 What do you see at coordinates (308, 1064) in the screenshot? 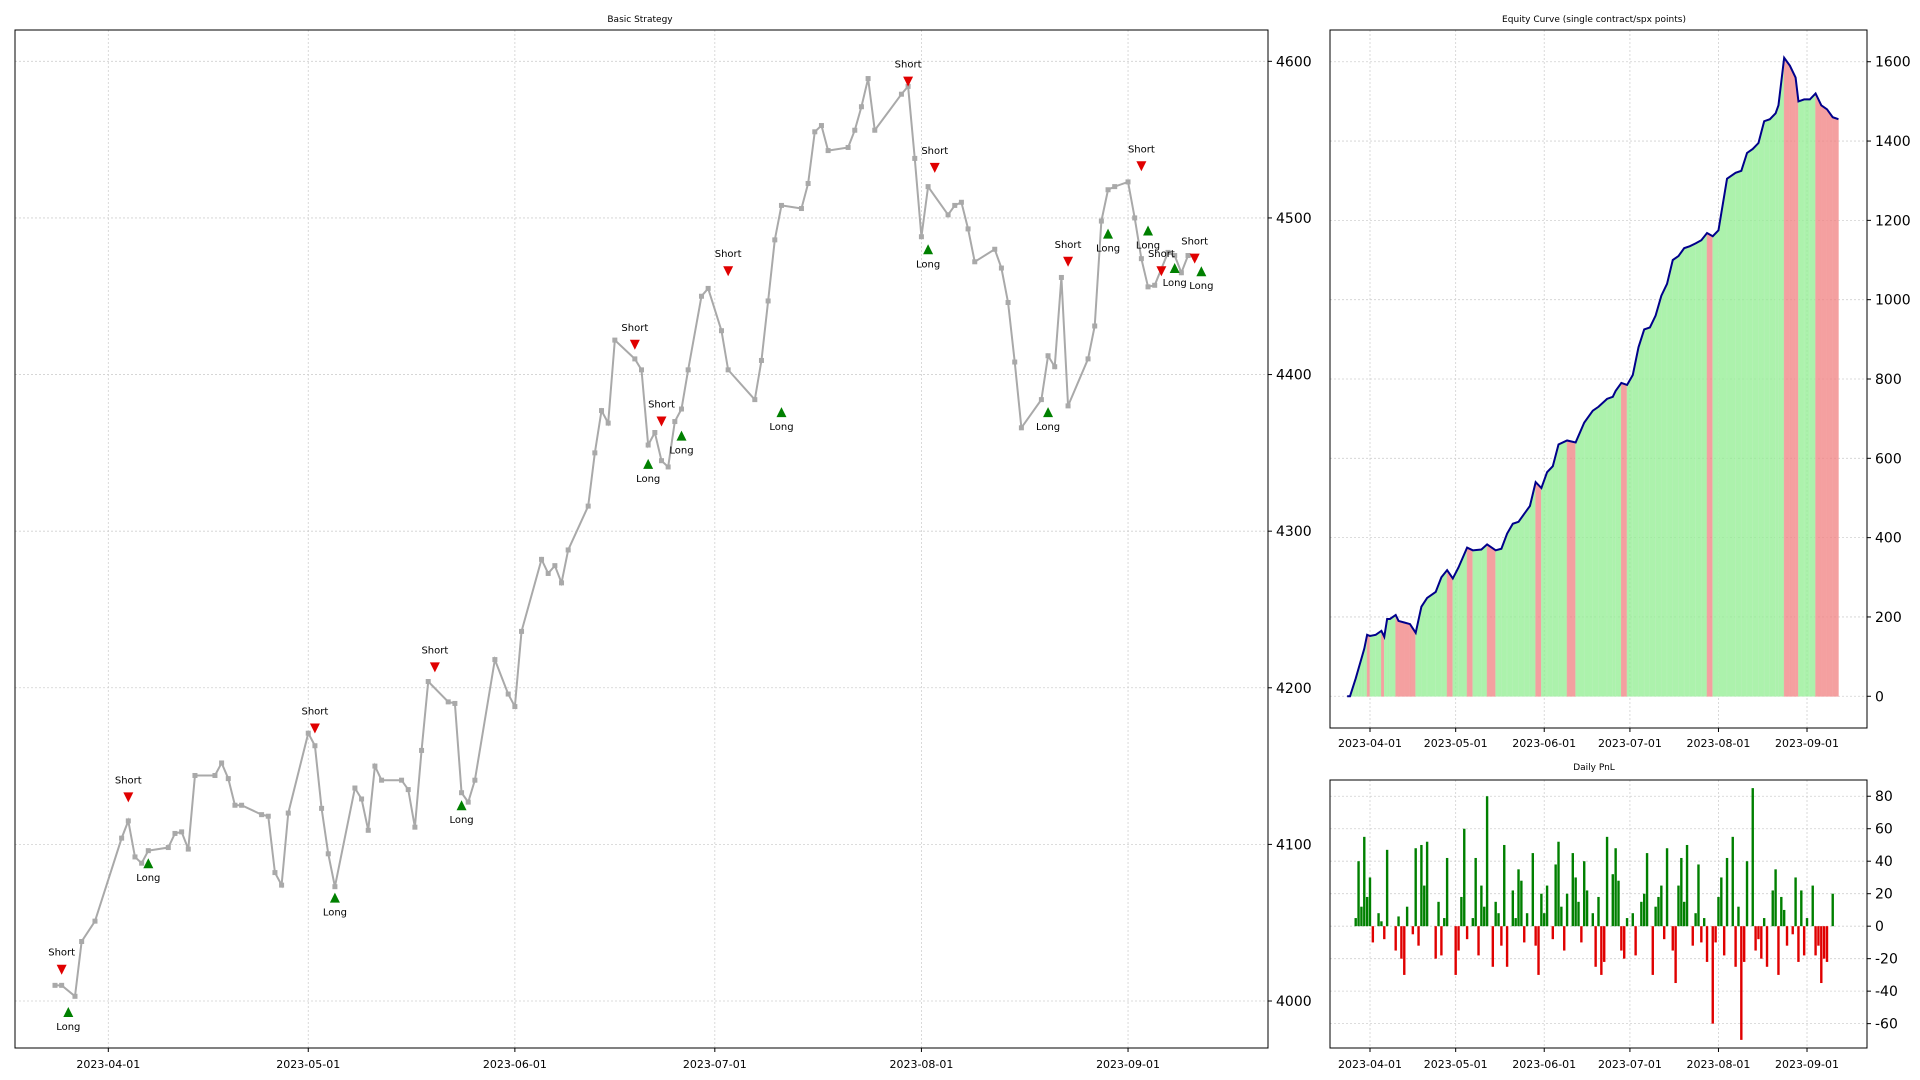
I see `x-tick-label: 2023-05-01` at bounding box center [308, 1064].